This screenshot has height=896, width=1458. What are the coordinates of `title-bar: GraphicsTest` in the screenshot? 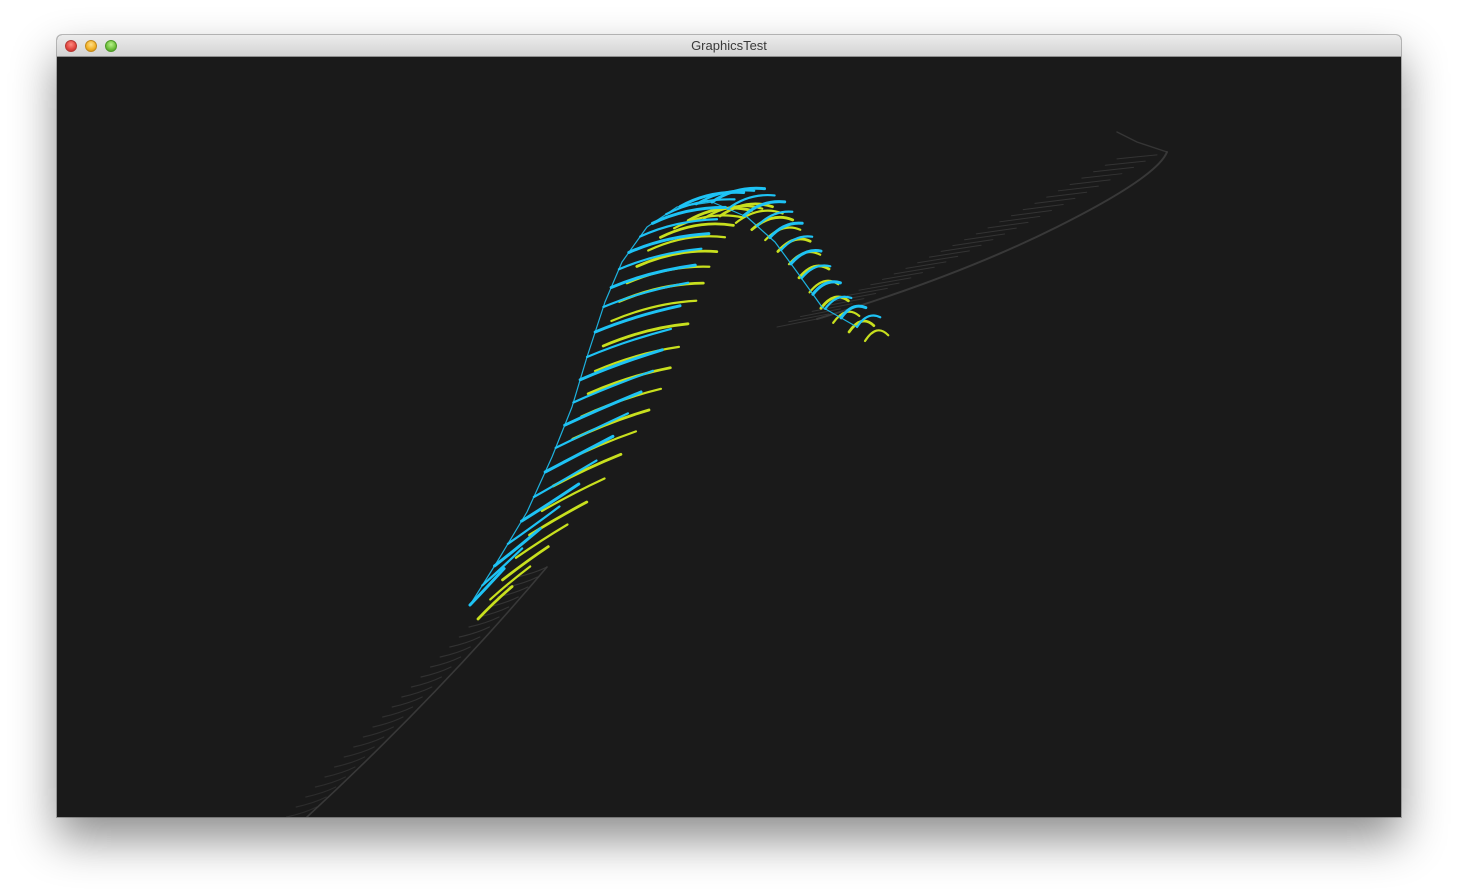 It's located at (729, 46).